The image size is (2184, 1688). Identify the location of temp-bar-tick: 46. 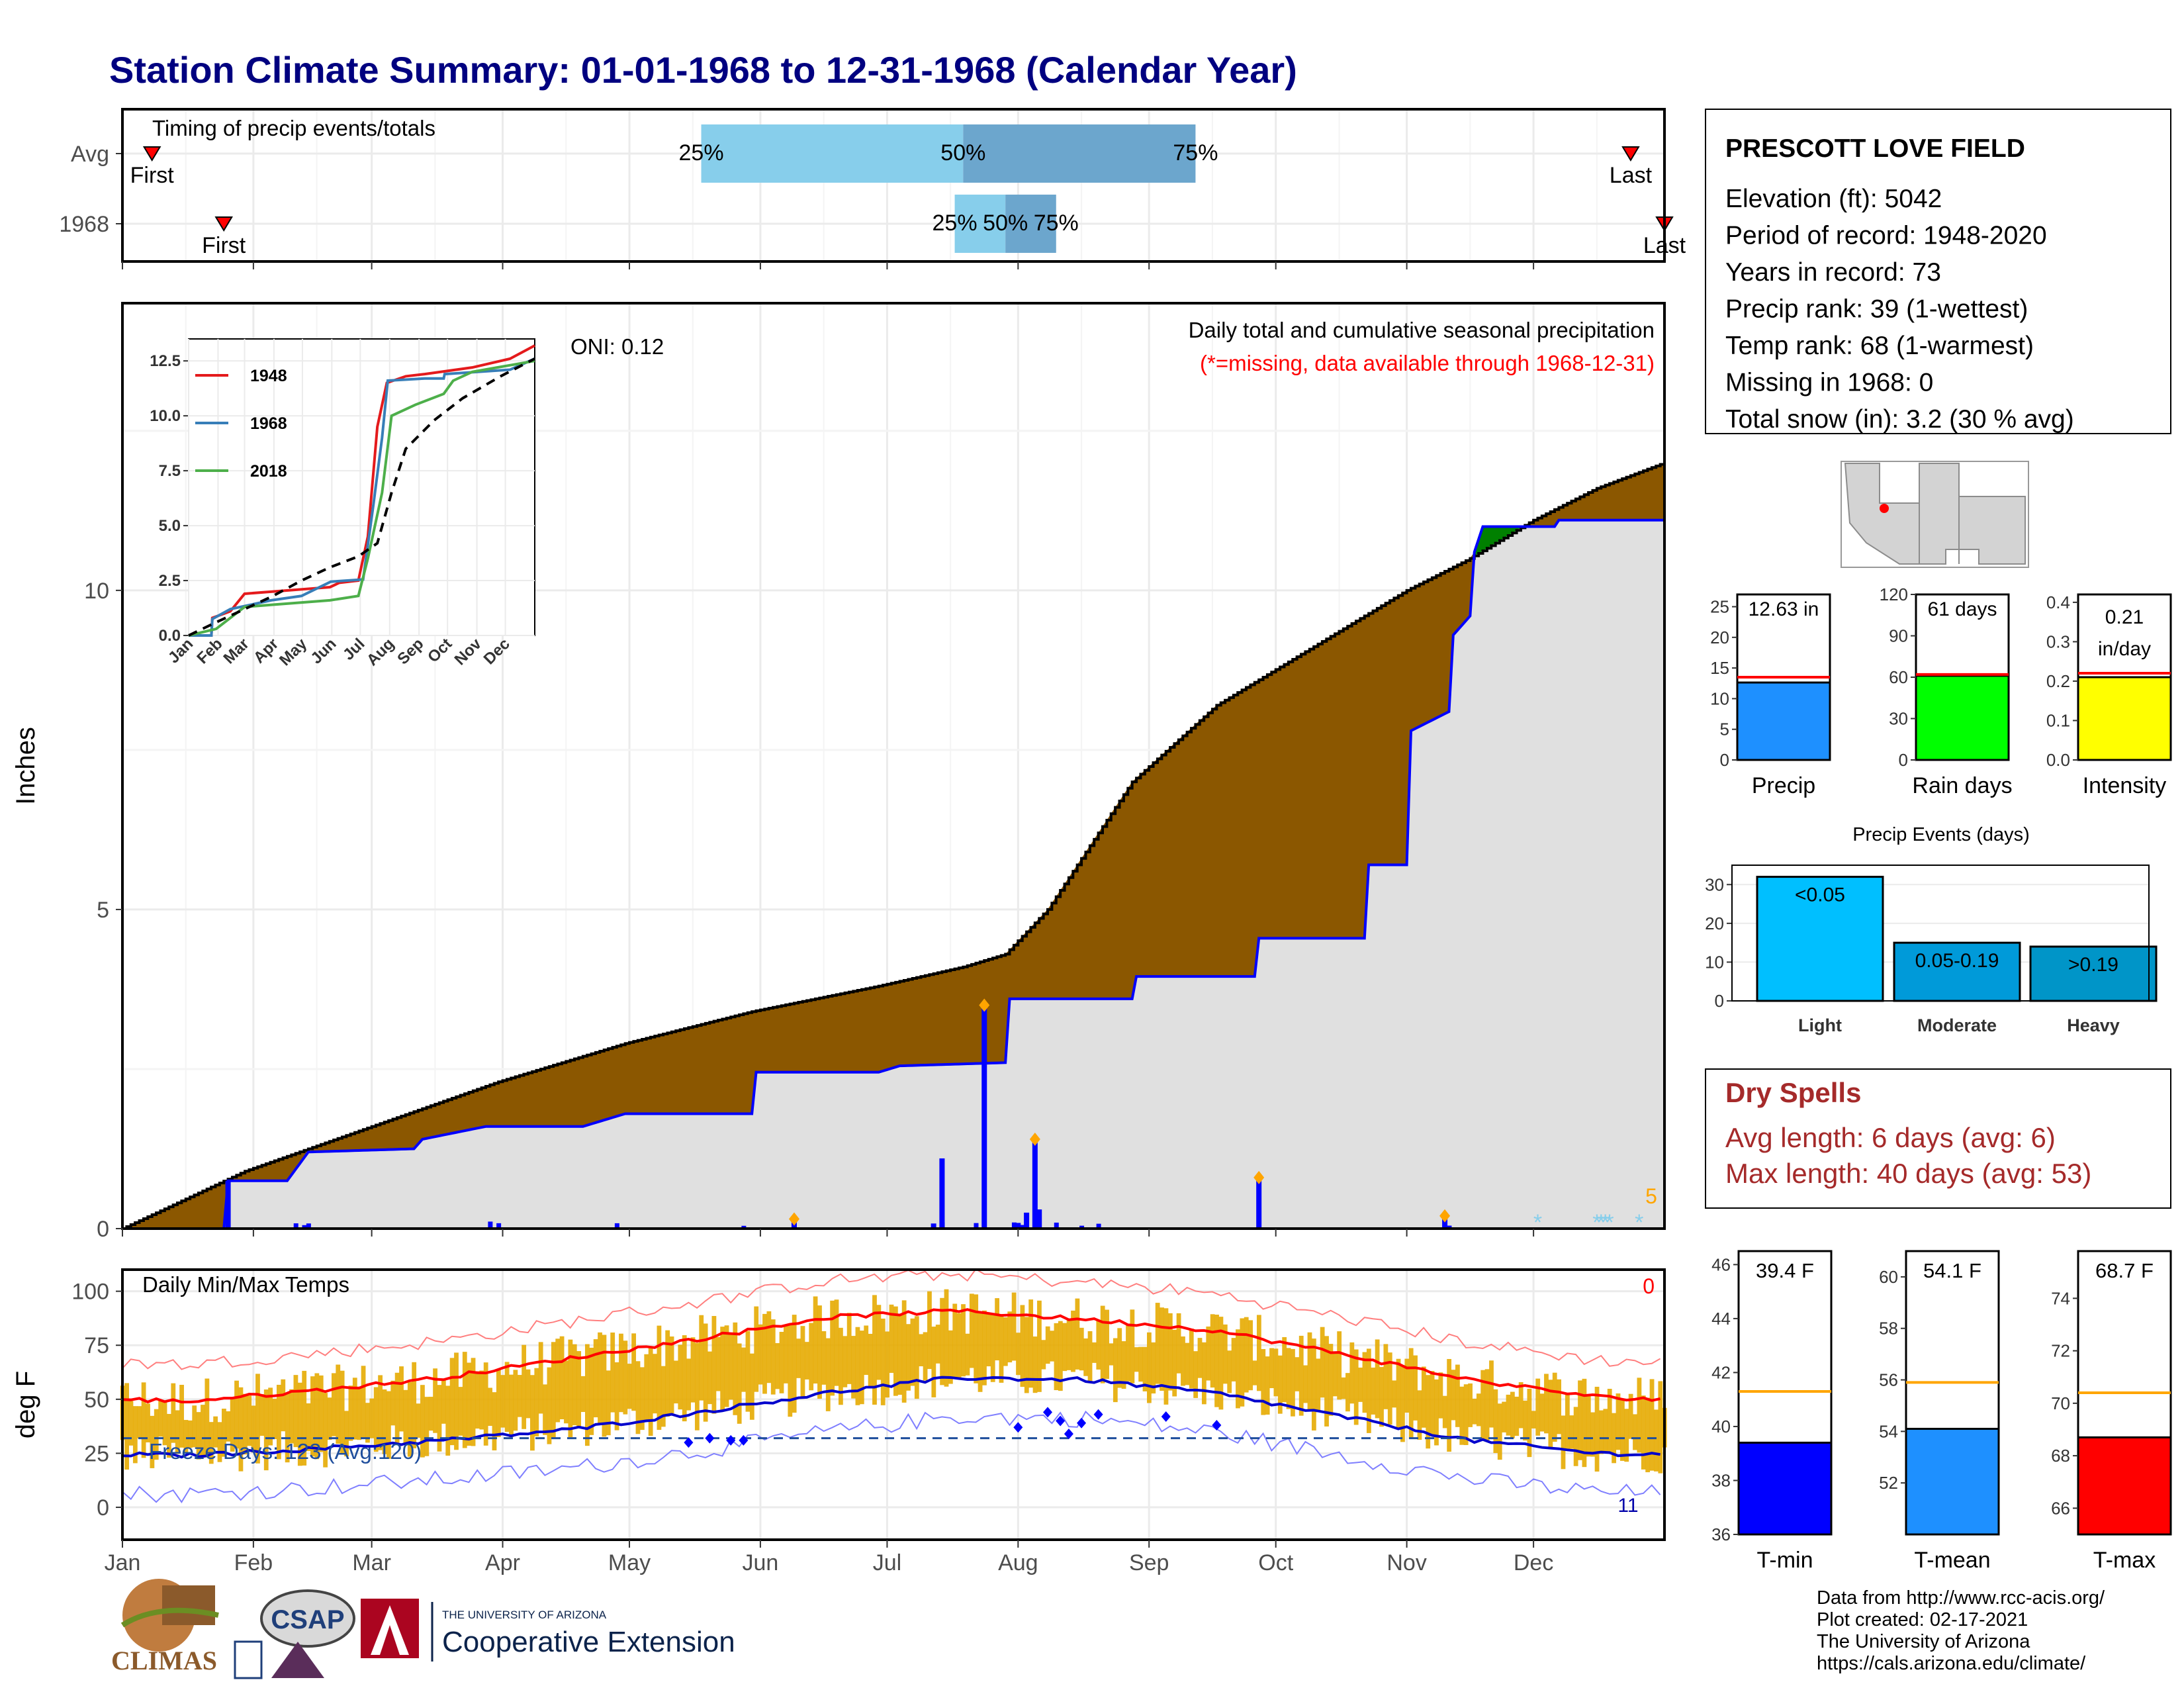
(1721, 1264).